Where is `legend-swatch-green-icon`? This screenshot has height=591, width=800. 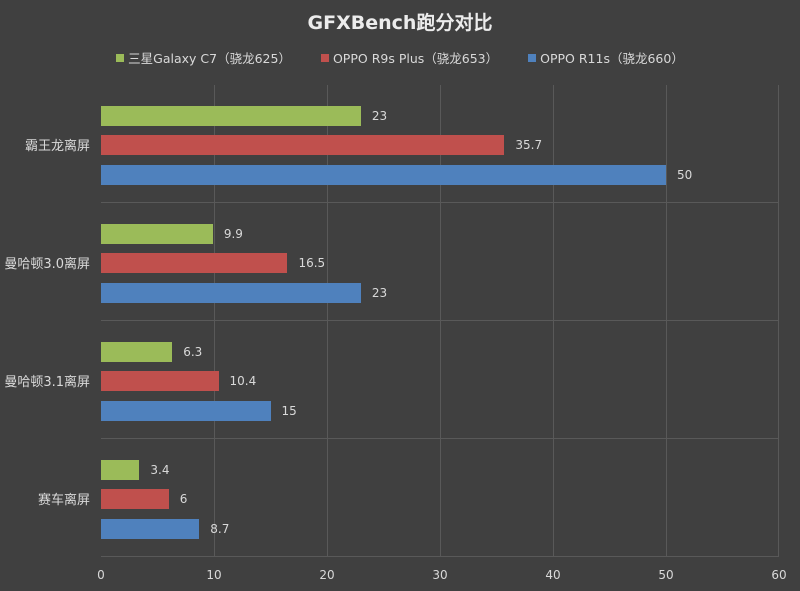
legend-swatch-green-icon is located at coordinates (120, 57).